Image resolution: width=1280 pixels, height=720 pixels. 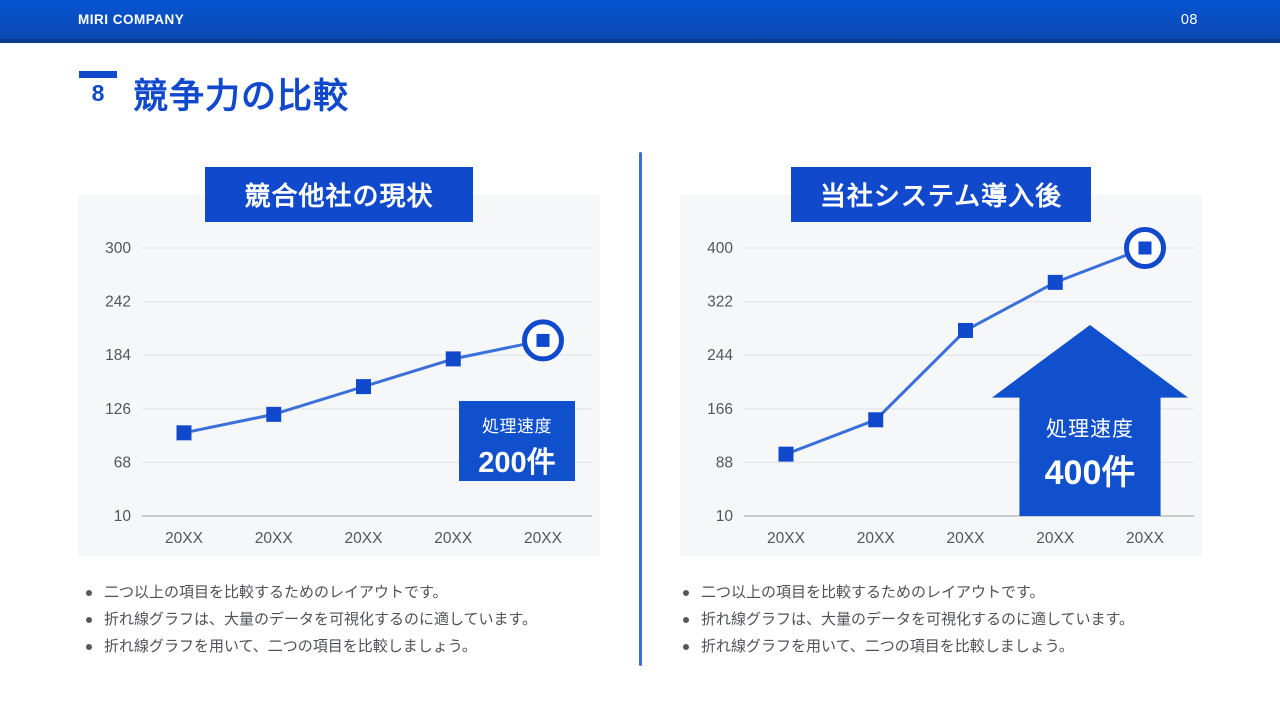 What do you see at coordinates (720, 355) in the screenshot?
I see `y-tick-label: 244` at bounding box center [720, 355].